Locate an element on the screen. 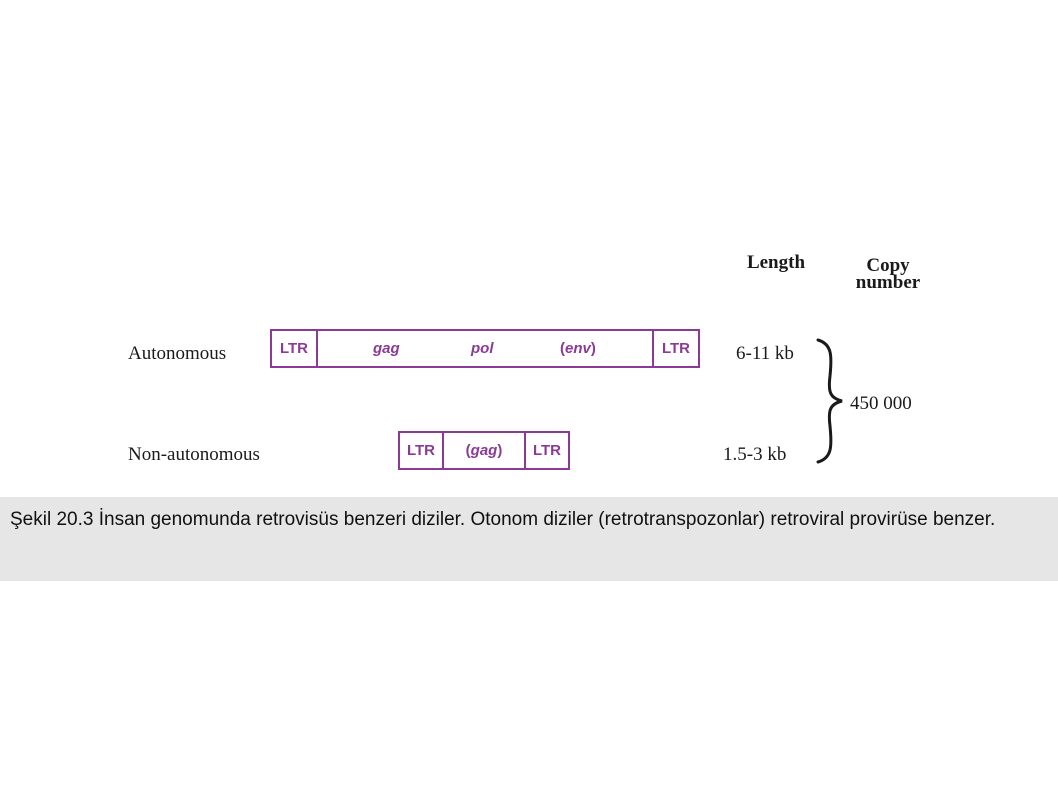 The image size is (1058, 794). row-label-non-autonomous: Non-autonomous is located at coordinates (194, 454).